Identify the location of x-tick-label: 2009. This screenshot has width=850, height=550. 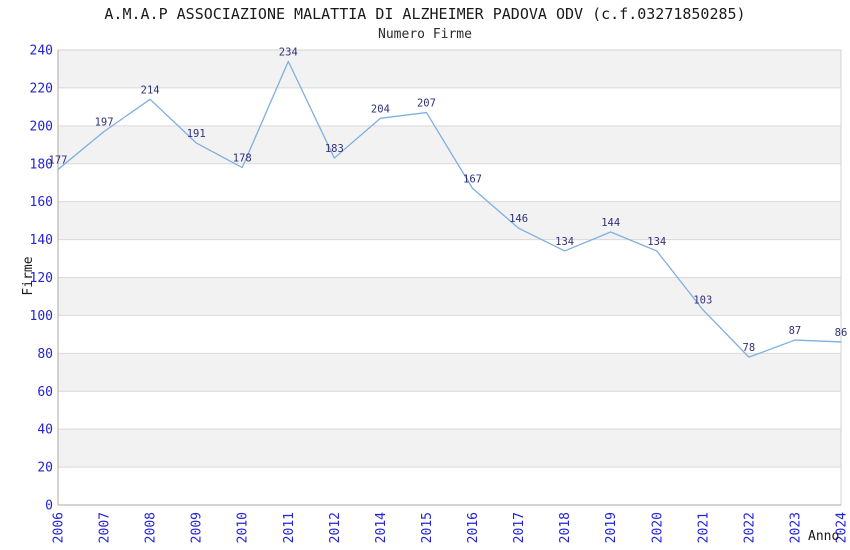
(197, 527).